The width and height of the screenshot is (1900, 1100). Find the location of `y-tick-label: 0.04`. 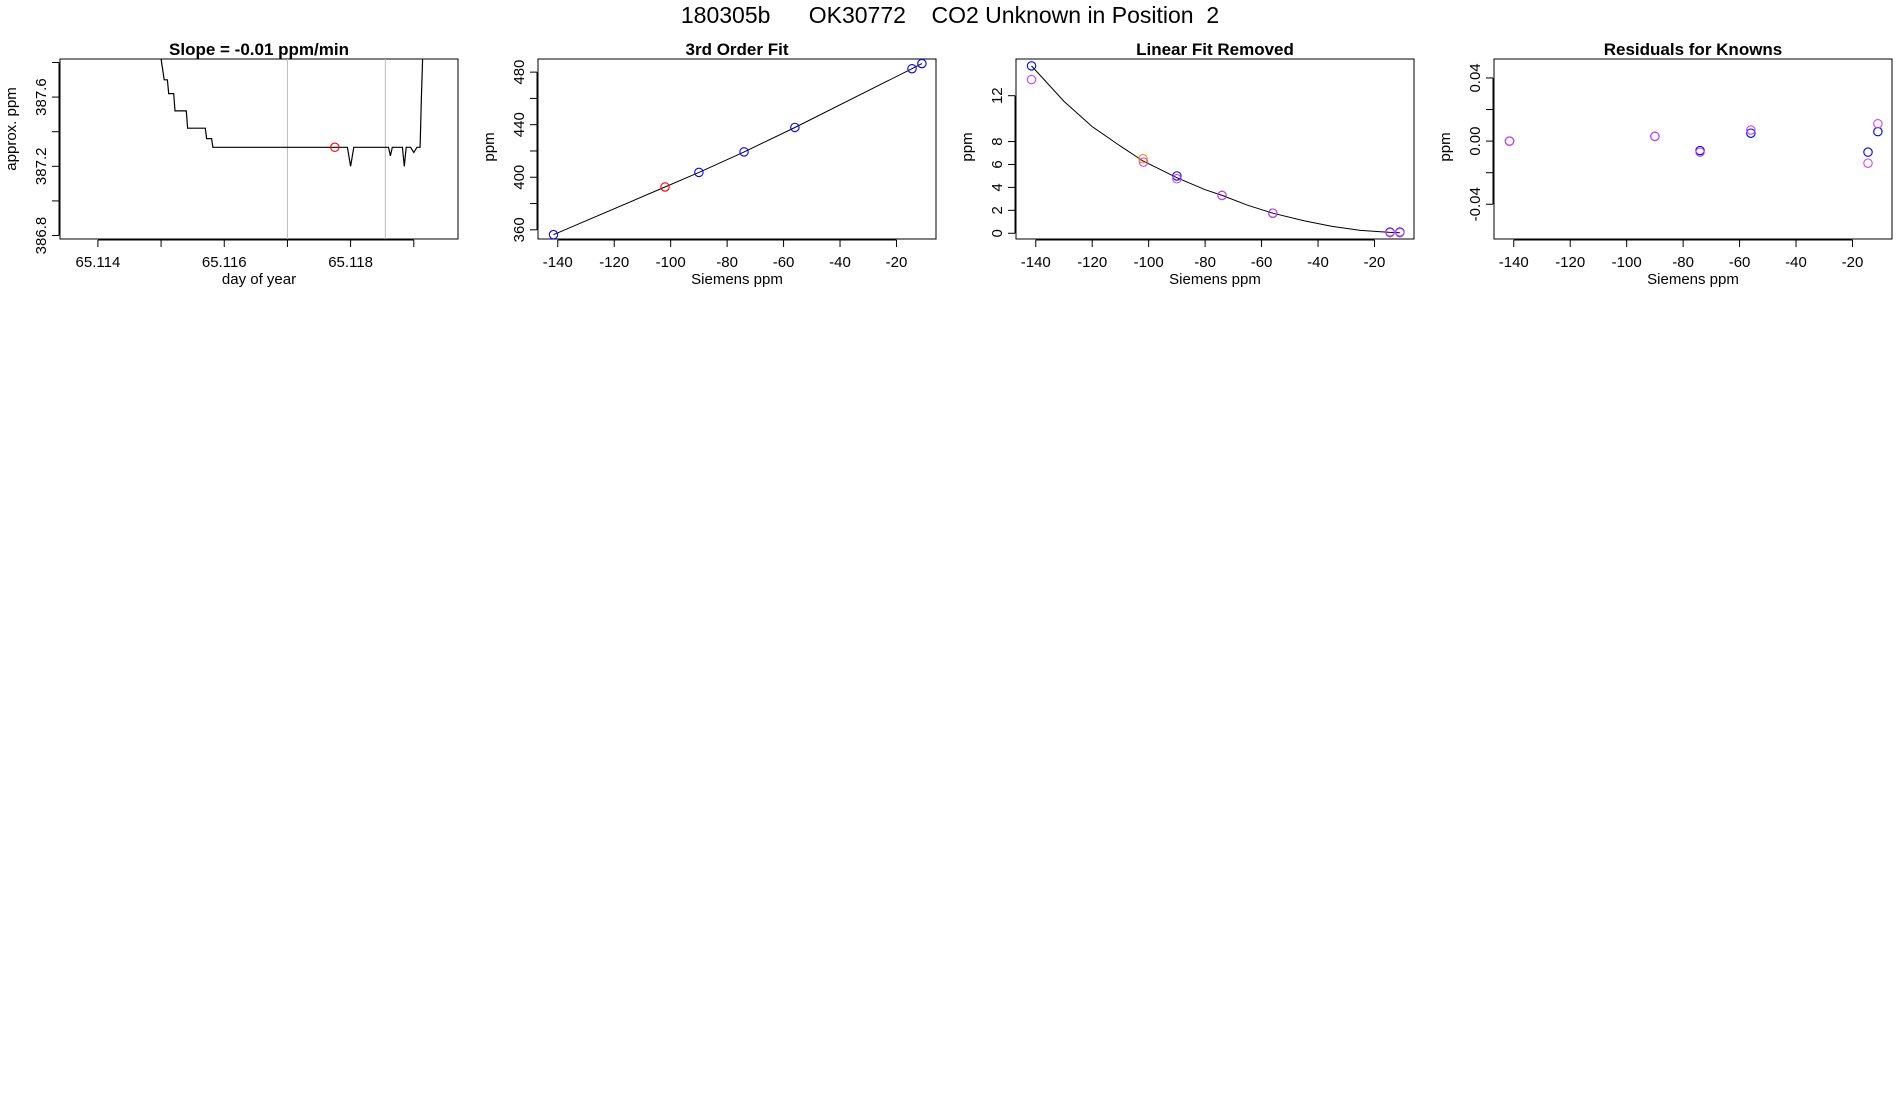

y-tick-label: 0.04 is located at coordinates (1475, 77).